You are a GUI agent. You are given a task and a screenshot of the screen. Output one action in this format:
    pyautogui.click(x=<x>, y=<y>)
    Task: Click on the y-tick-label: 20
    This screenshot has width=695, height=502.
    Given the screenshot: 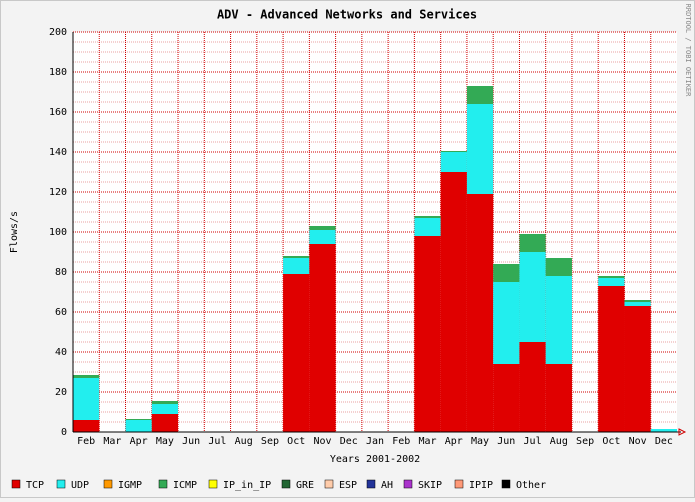 What is the action you would take?
    pyautogui.click(x=61, y=392)
    